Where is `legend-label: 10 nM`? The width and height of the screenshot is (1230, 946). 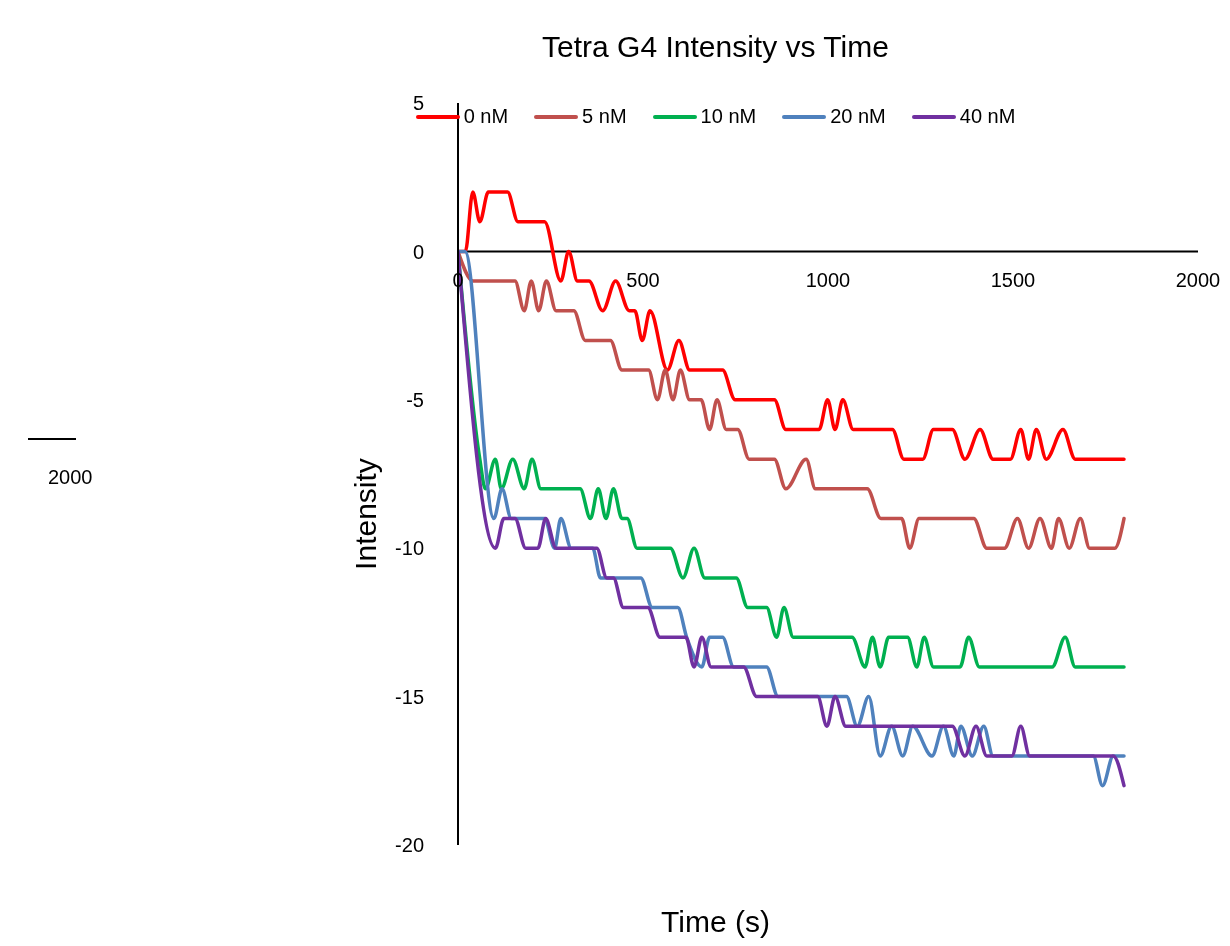
legend-label: 10 nM is located at coordinates (728, 116).